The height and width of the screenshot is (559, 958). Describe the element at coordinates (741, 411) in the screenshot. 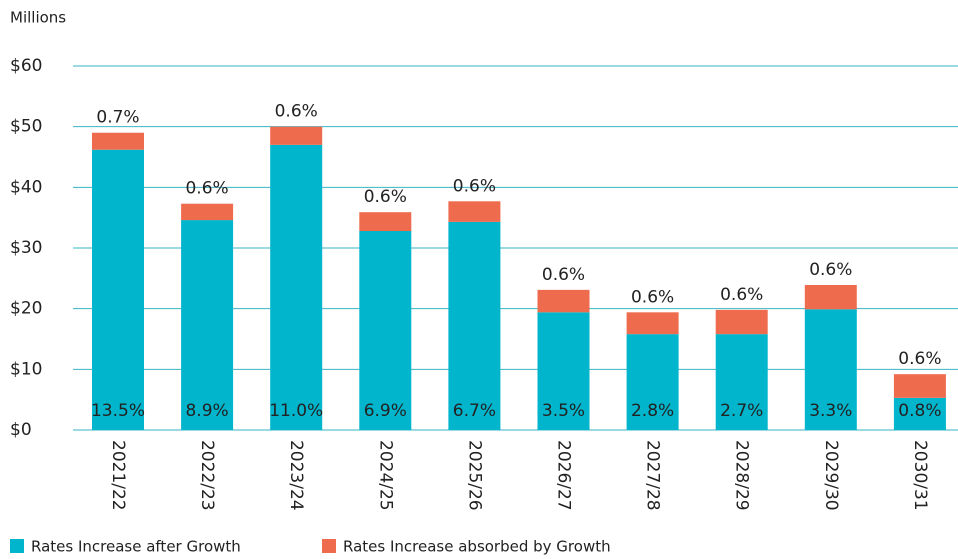

I see `inner-label: 2.7%` at that location.